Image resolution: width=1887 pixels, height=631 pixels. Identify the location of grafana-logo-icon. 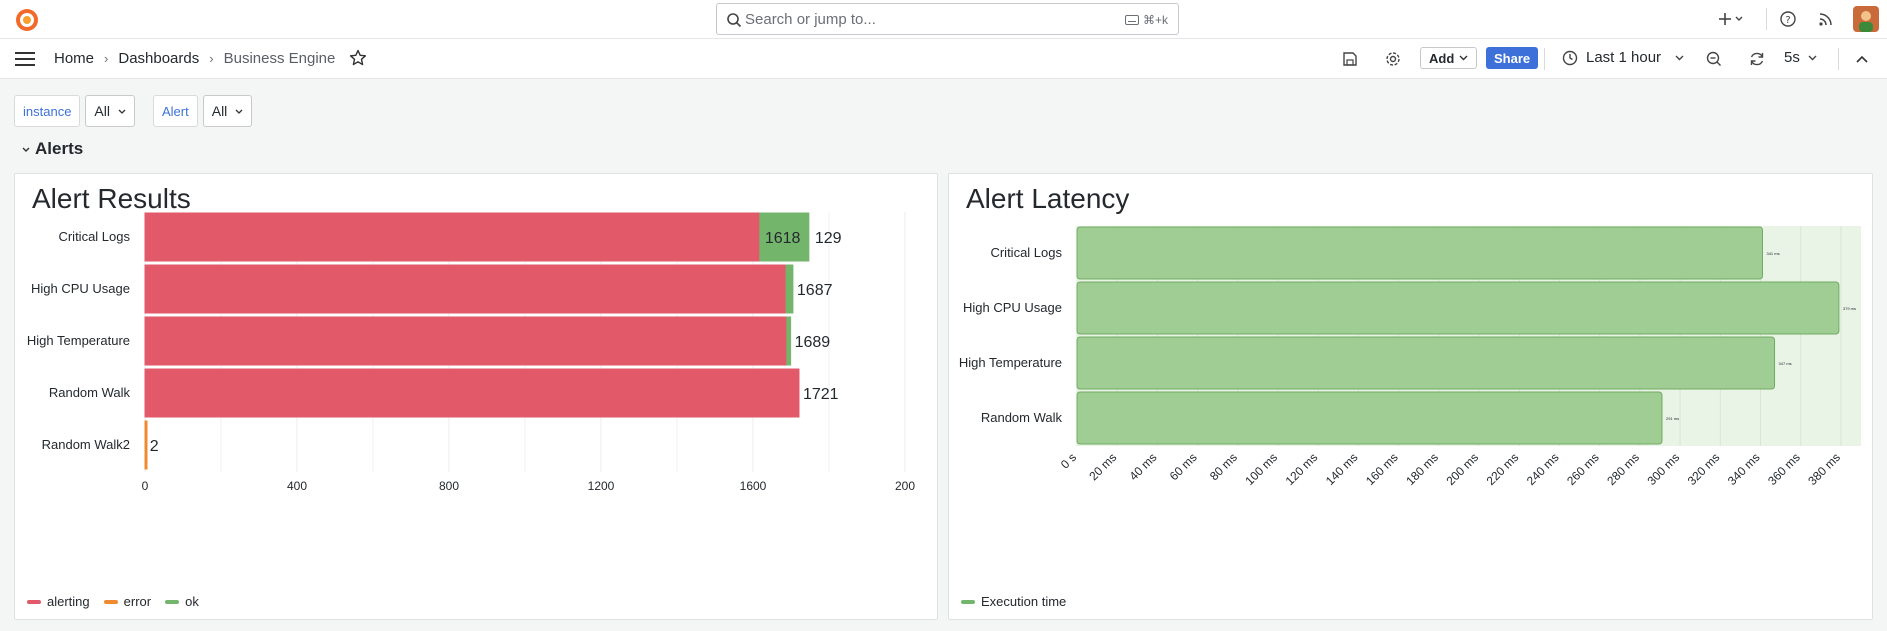
(27, 20).